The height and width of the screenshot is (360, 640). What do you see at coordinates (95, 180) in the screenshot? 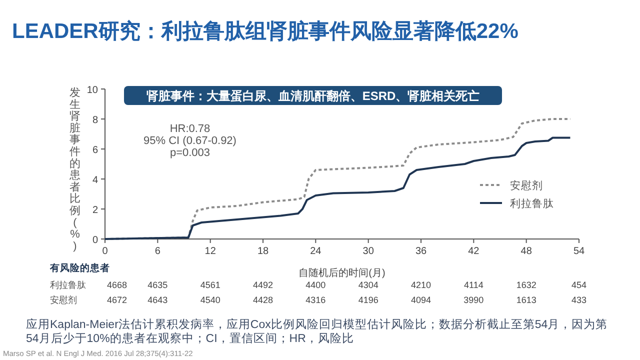
I see `y-tick-label: 4` at bounding box center [95, 180].